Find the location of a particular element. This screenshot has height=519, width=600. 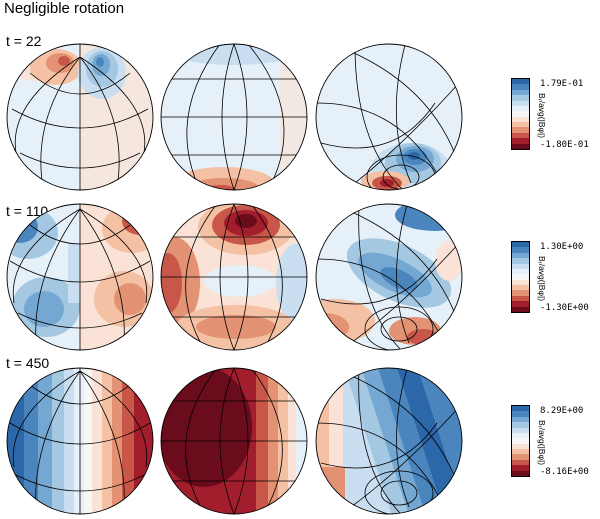

row-label-t22: t = 22 is located at coordinates (24, 41).